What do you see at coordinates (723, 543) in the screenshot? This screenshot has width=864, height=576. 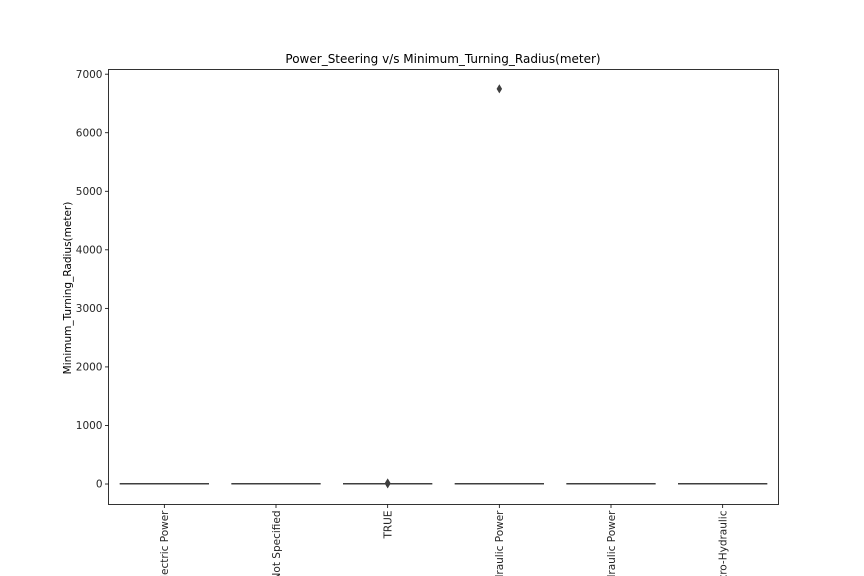 I see `x-tick-label: ctro-Hydraulic` at bounding box center [723, 543].